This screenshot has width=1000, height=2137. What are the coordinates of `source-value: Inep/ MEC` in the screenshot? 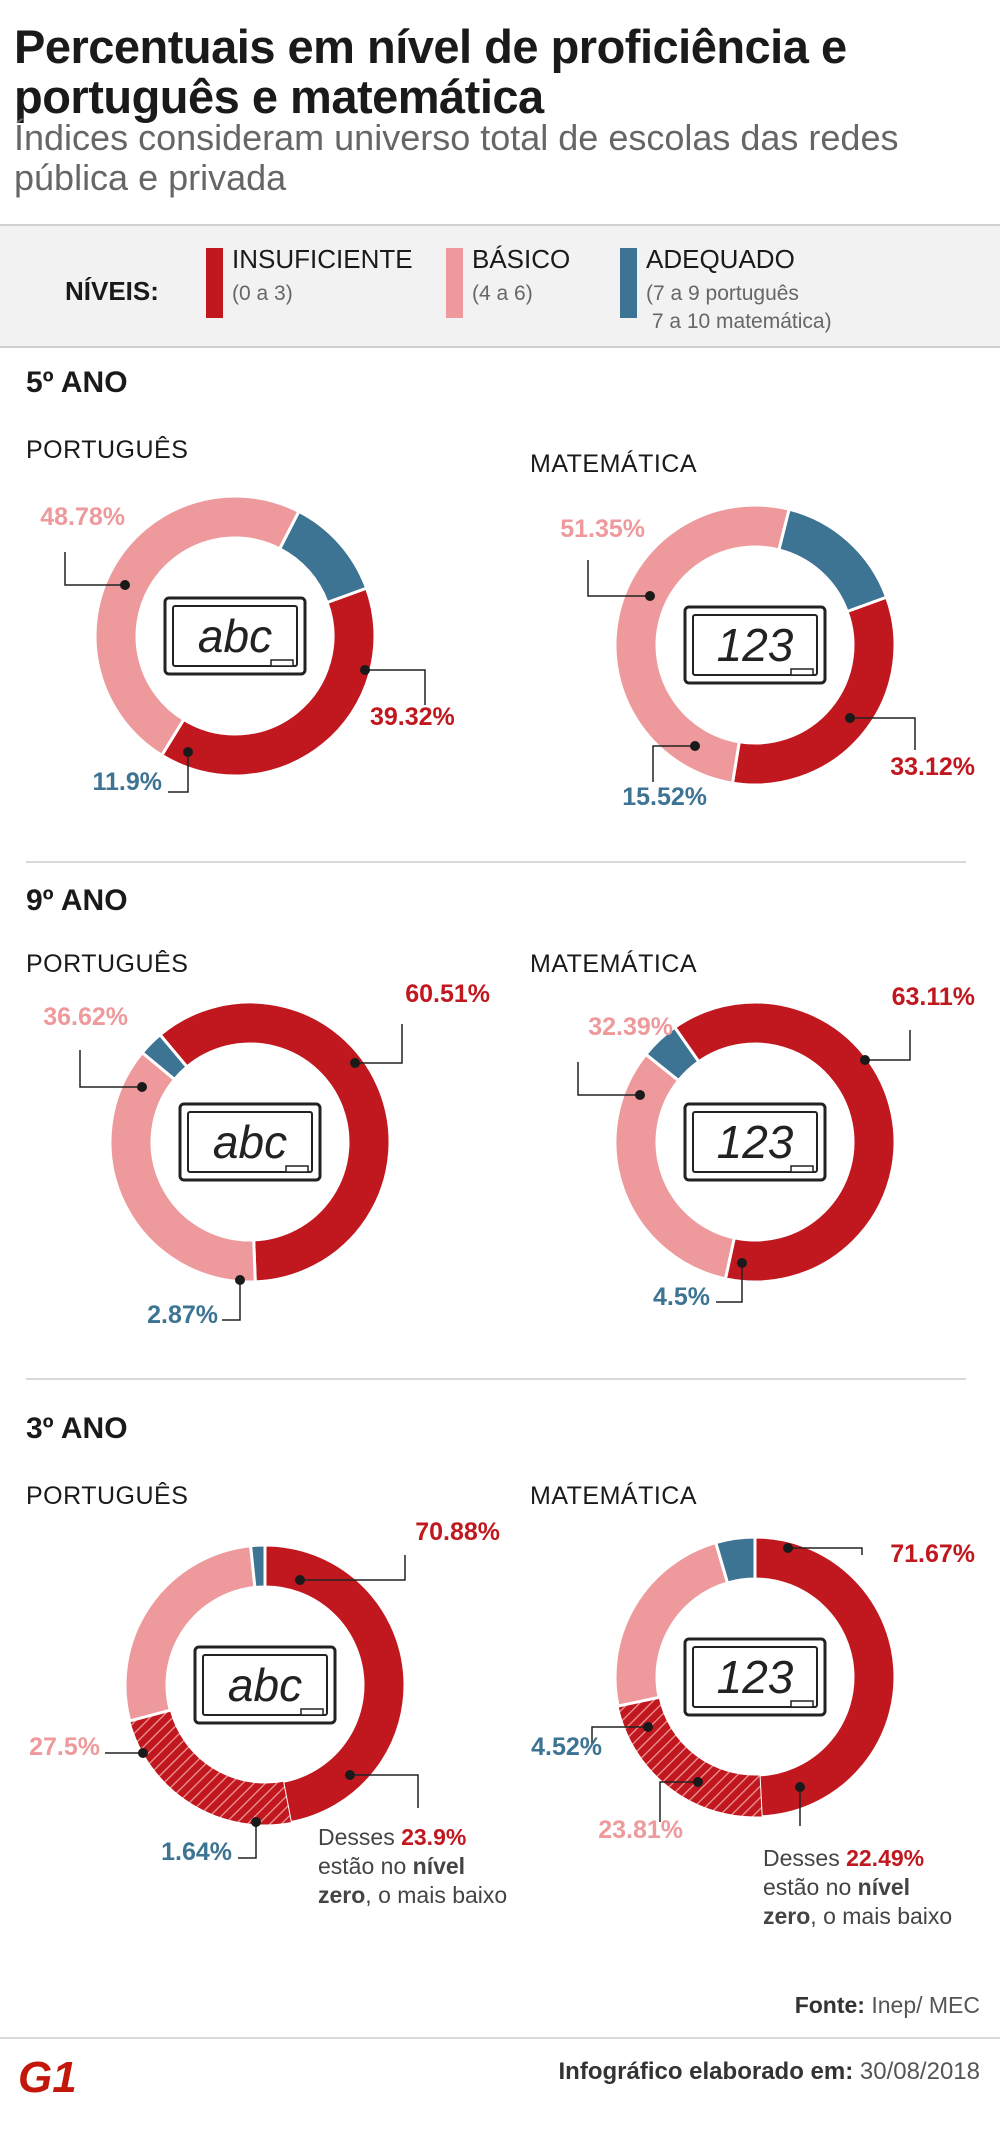 It's located at (925, 2005).